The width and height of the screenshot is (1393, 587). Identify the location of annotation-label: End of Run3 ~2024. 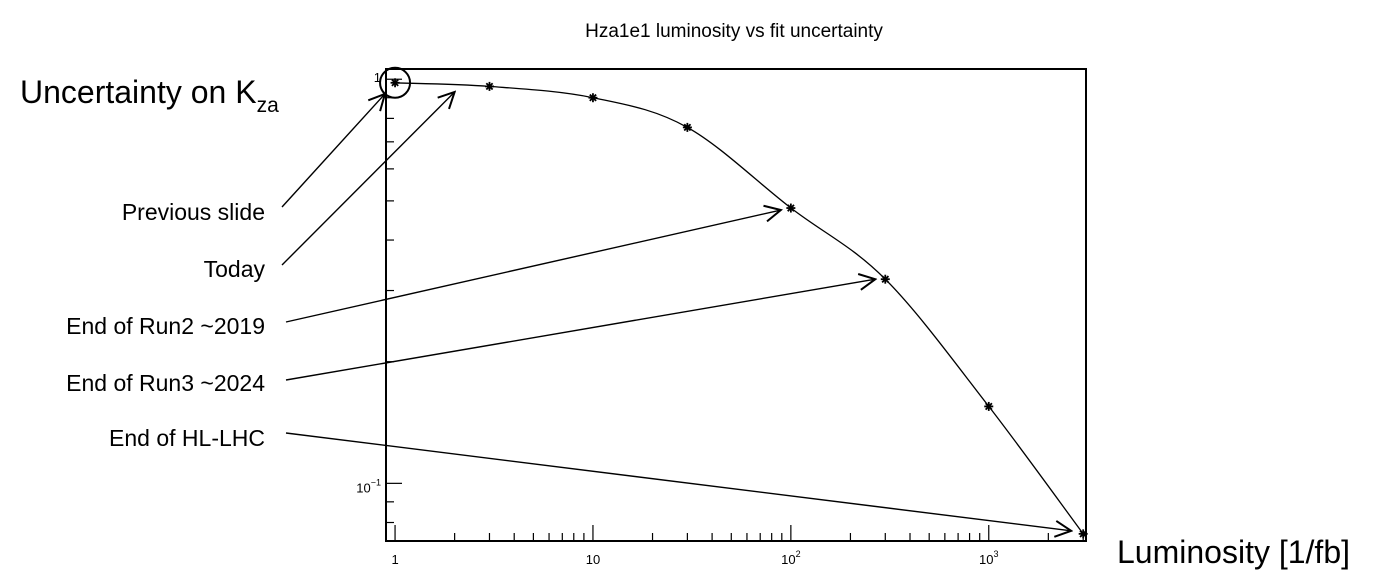
(165, 383).